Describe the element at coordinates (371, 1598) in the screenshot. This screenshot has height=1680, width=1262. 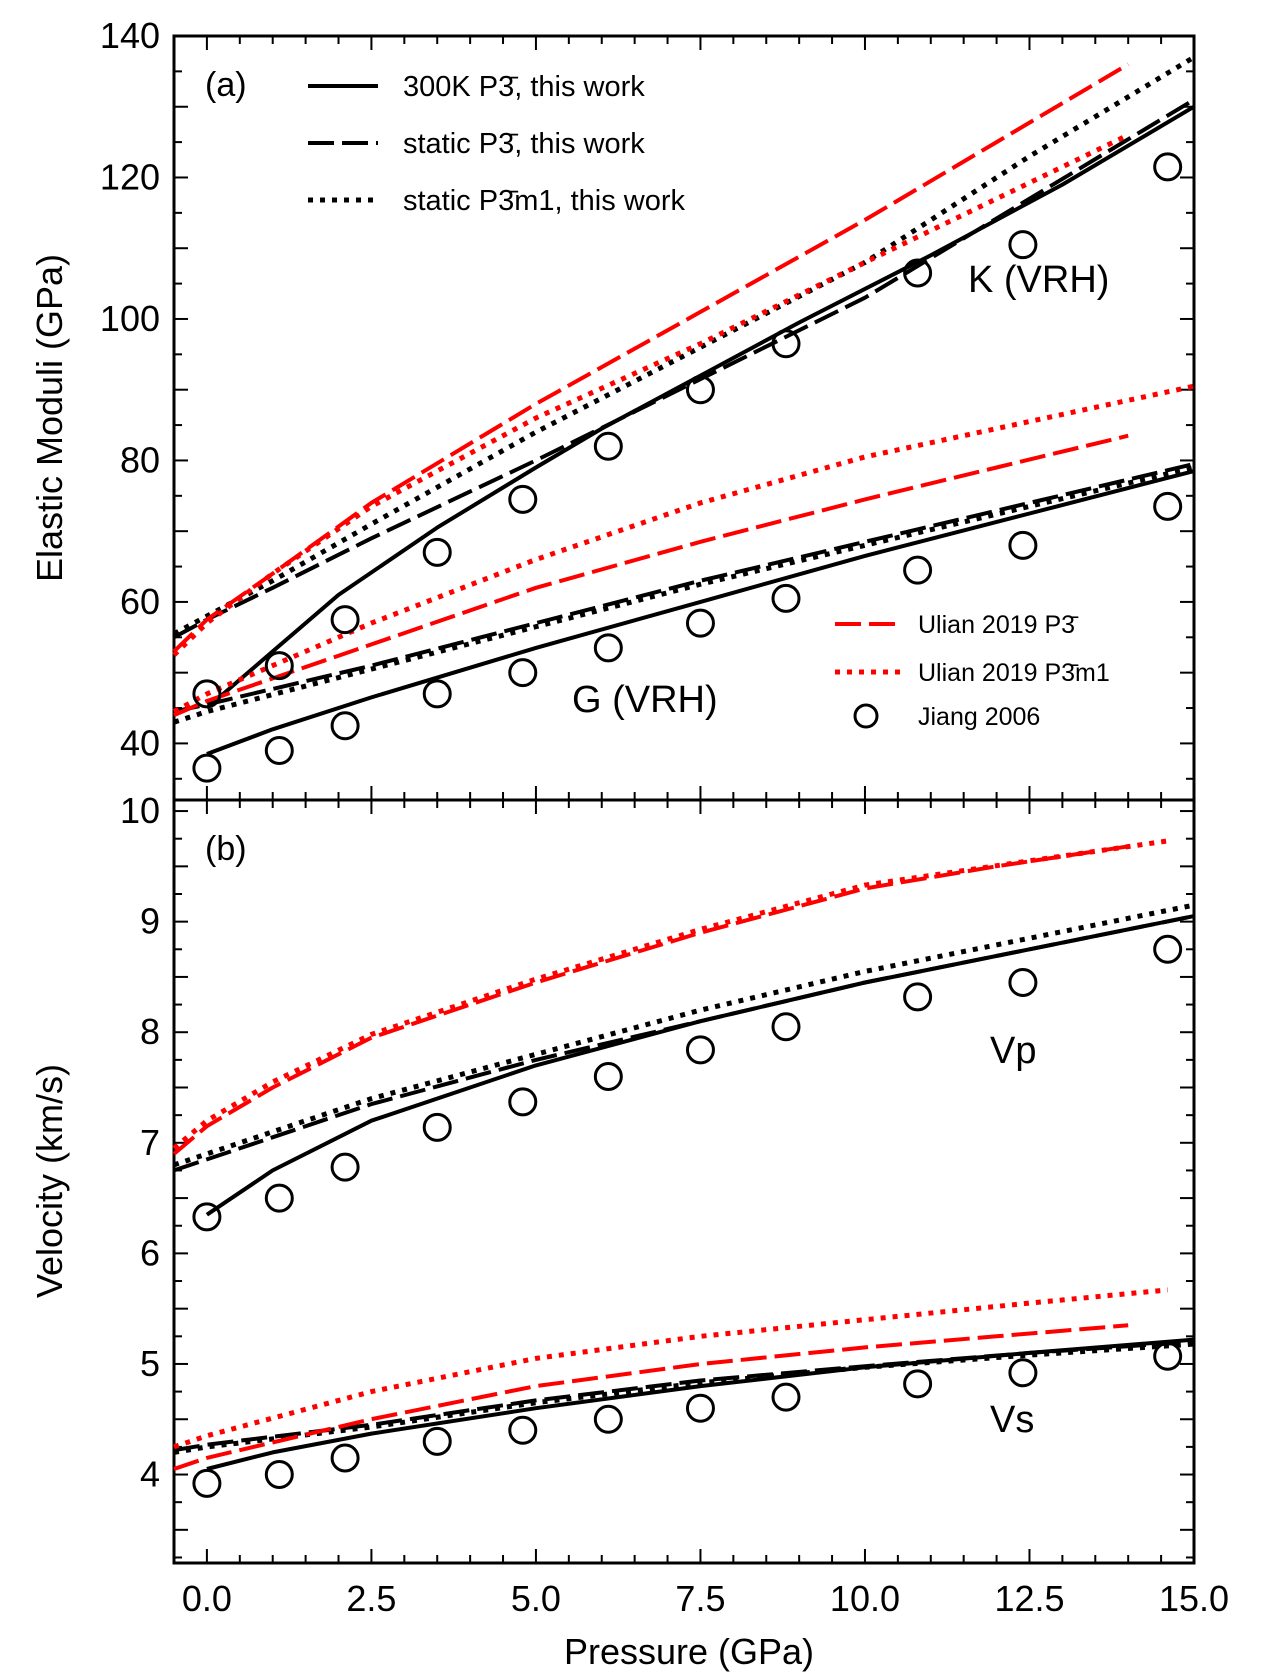
I see `x-tick-label: 2.5` at that location.